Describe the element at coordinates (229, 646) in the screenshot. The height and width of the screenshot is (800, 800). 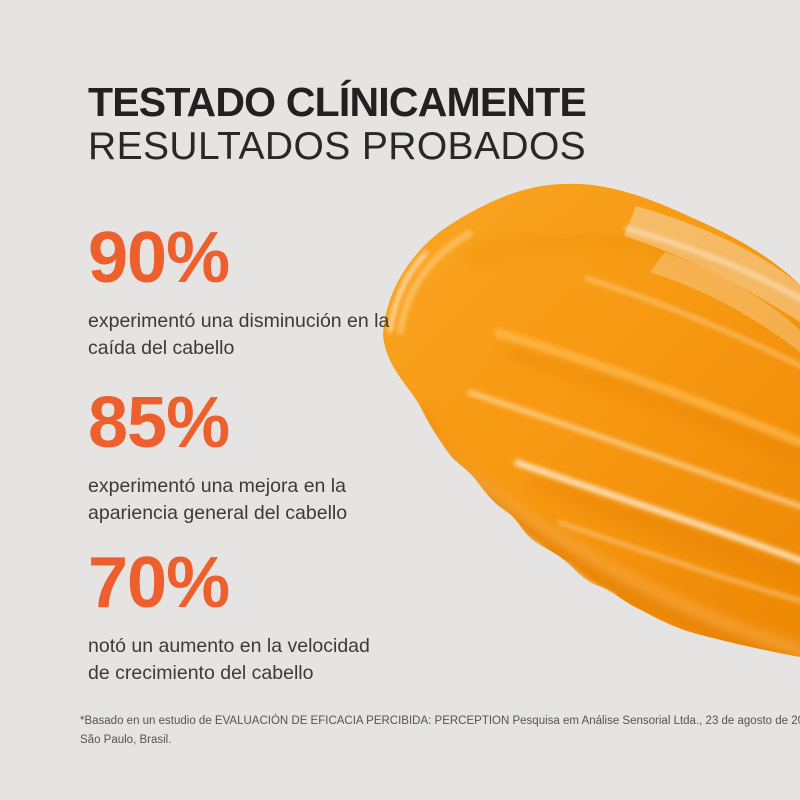
I see `stat-description-line: notó un aumento en la velocidad` at that location.